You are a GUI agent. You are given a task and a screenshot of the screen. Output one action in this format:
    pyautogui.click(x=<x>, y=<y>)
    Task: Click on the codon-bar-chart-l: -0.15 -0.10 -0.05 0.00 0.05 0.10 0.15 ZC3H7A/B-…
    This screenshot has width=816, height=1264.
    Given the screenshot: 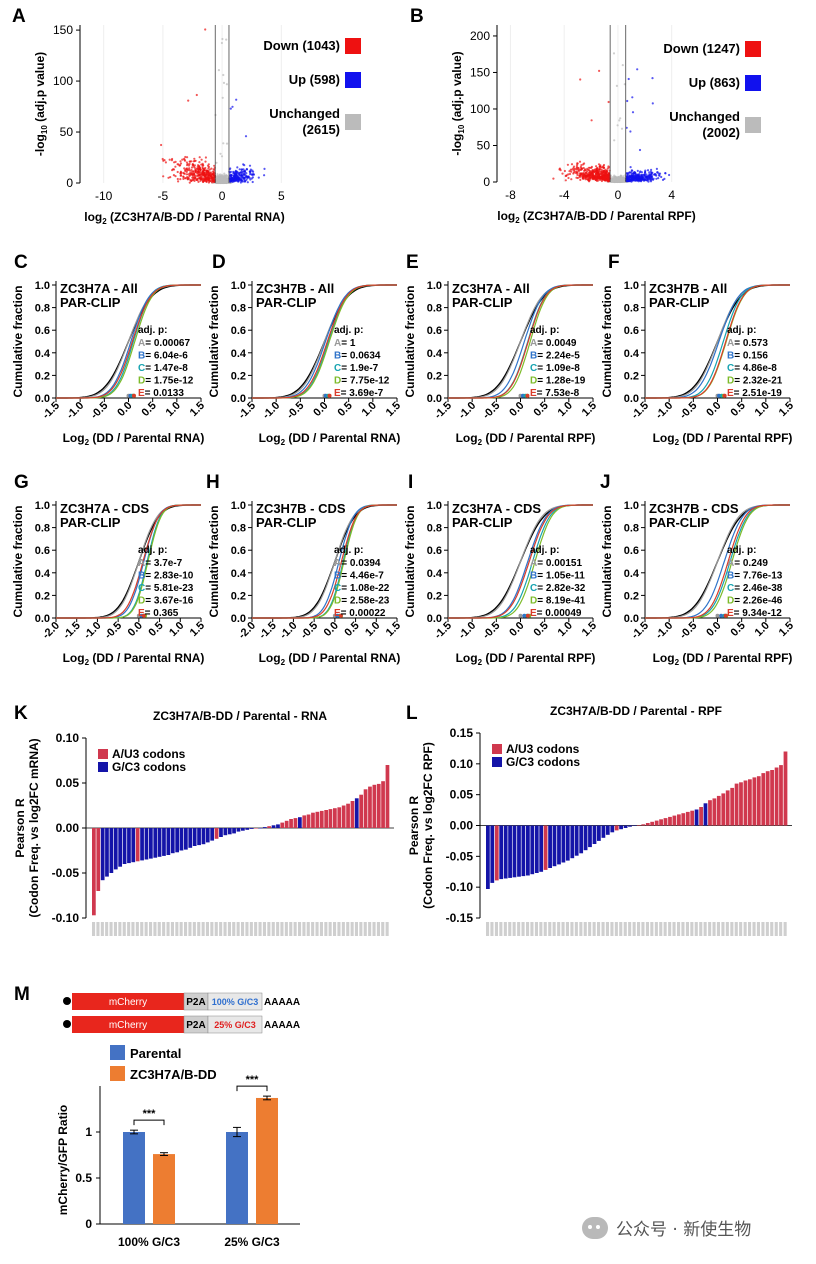 What is the action you would take?
    pyautogui.click(x=599, y=820)
    